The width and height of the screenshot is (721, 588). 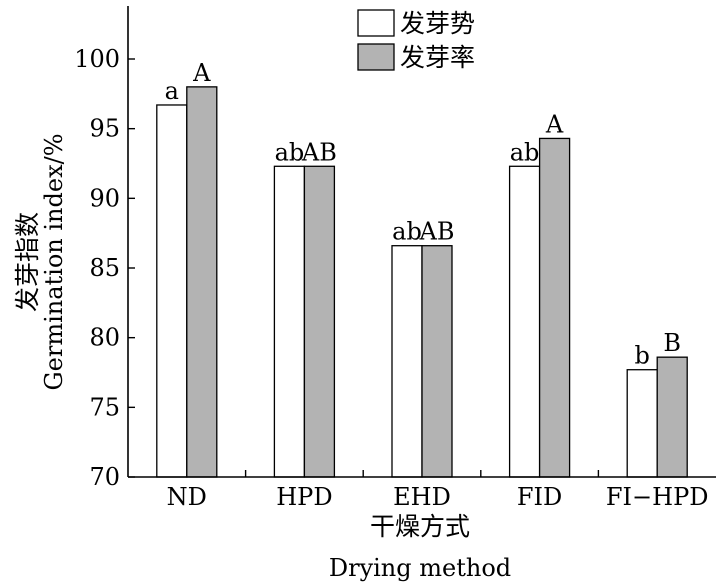 I want to click on x-tick-labels: ND HPD EHD FID FI−HPD, so click(x=438, y=497).